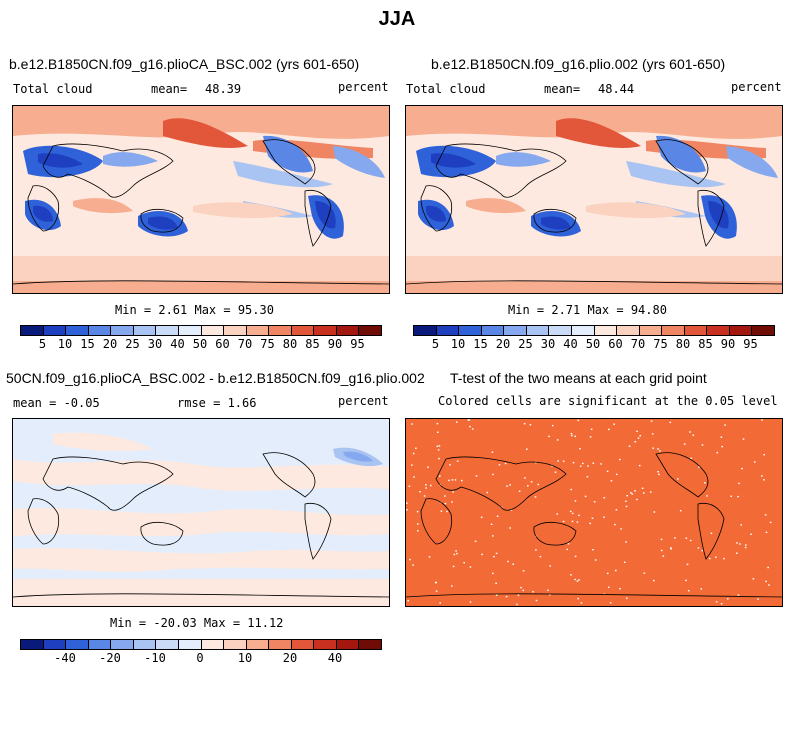 Image resolution: width=794 pixels, height=733 pixels. I want to click on panel4-map, so click(594, 512).